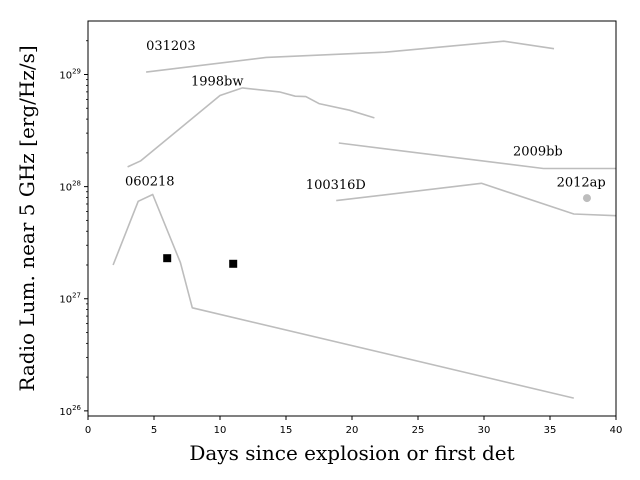 The image size is (640, 480). Describe the element at coordinates (70, 187) in the screenshot. I see `y-tick-label: 1028` at that location.